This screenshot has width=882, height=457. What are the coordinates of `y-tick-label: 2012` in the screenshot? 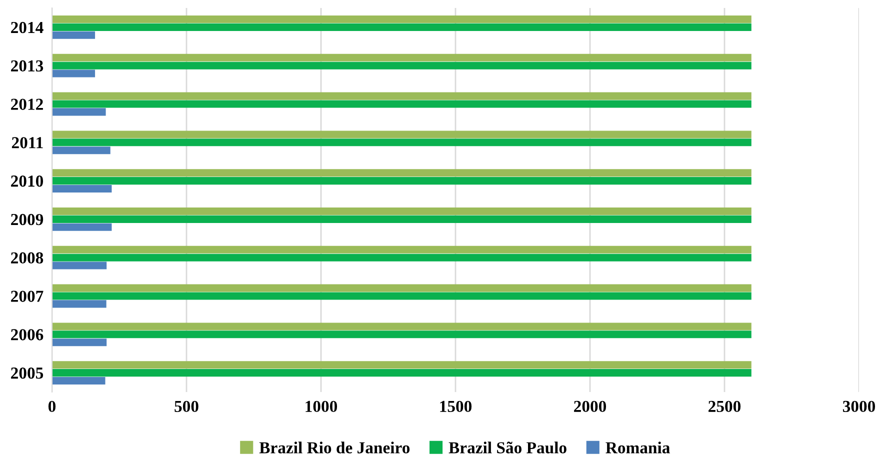 It's located at (27, 104).